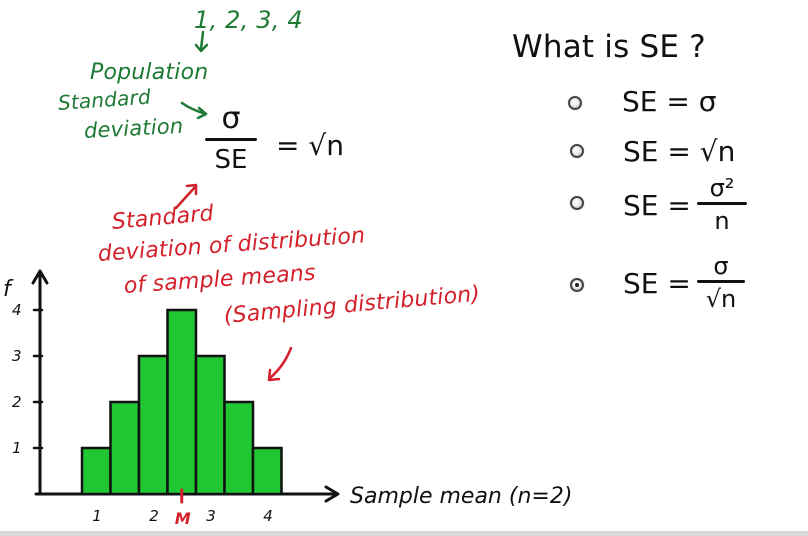 The image size is (808, 536). I want to click on histogram-bar-2.5, so click(182, 402).